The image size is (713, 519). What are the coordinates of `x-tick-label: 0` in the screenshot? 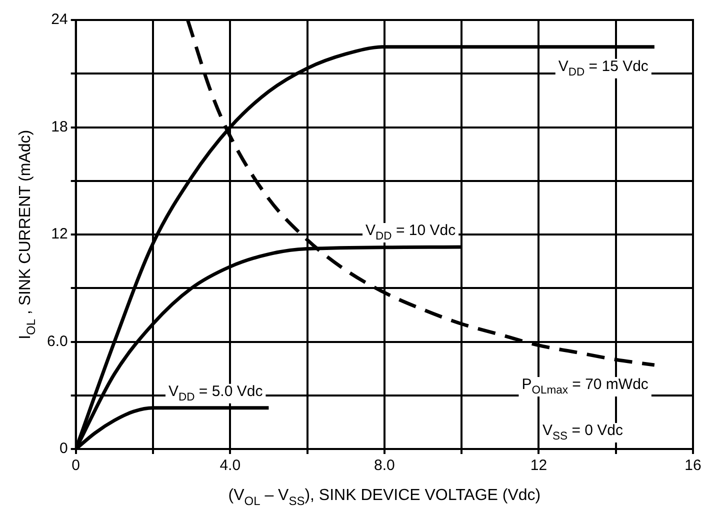 It's located at (76, 465).